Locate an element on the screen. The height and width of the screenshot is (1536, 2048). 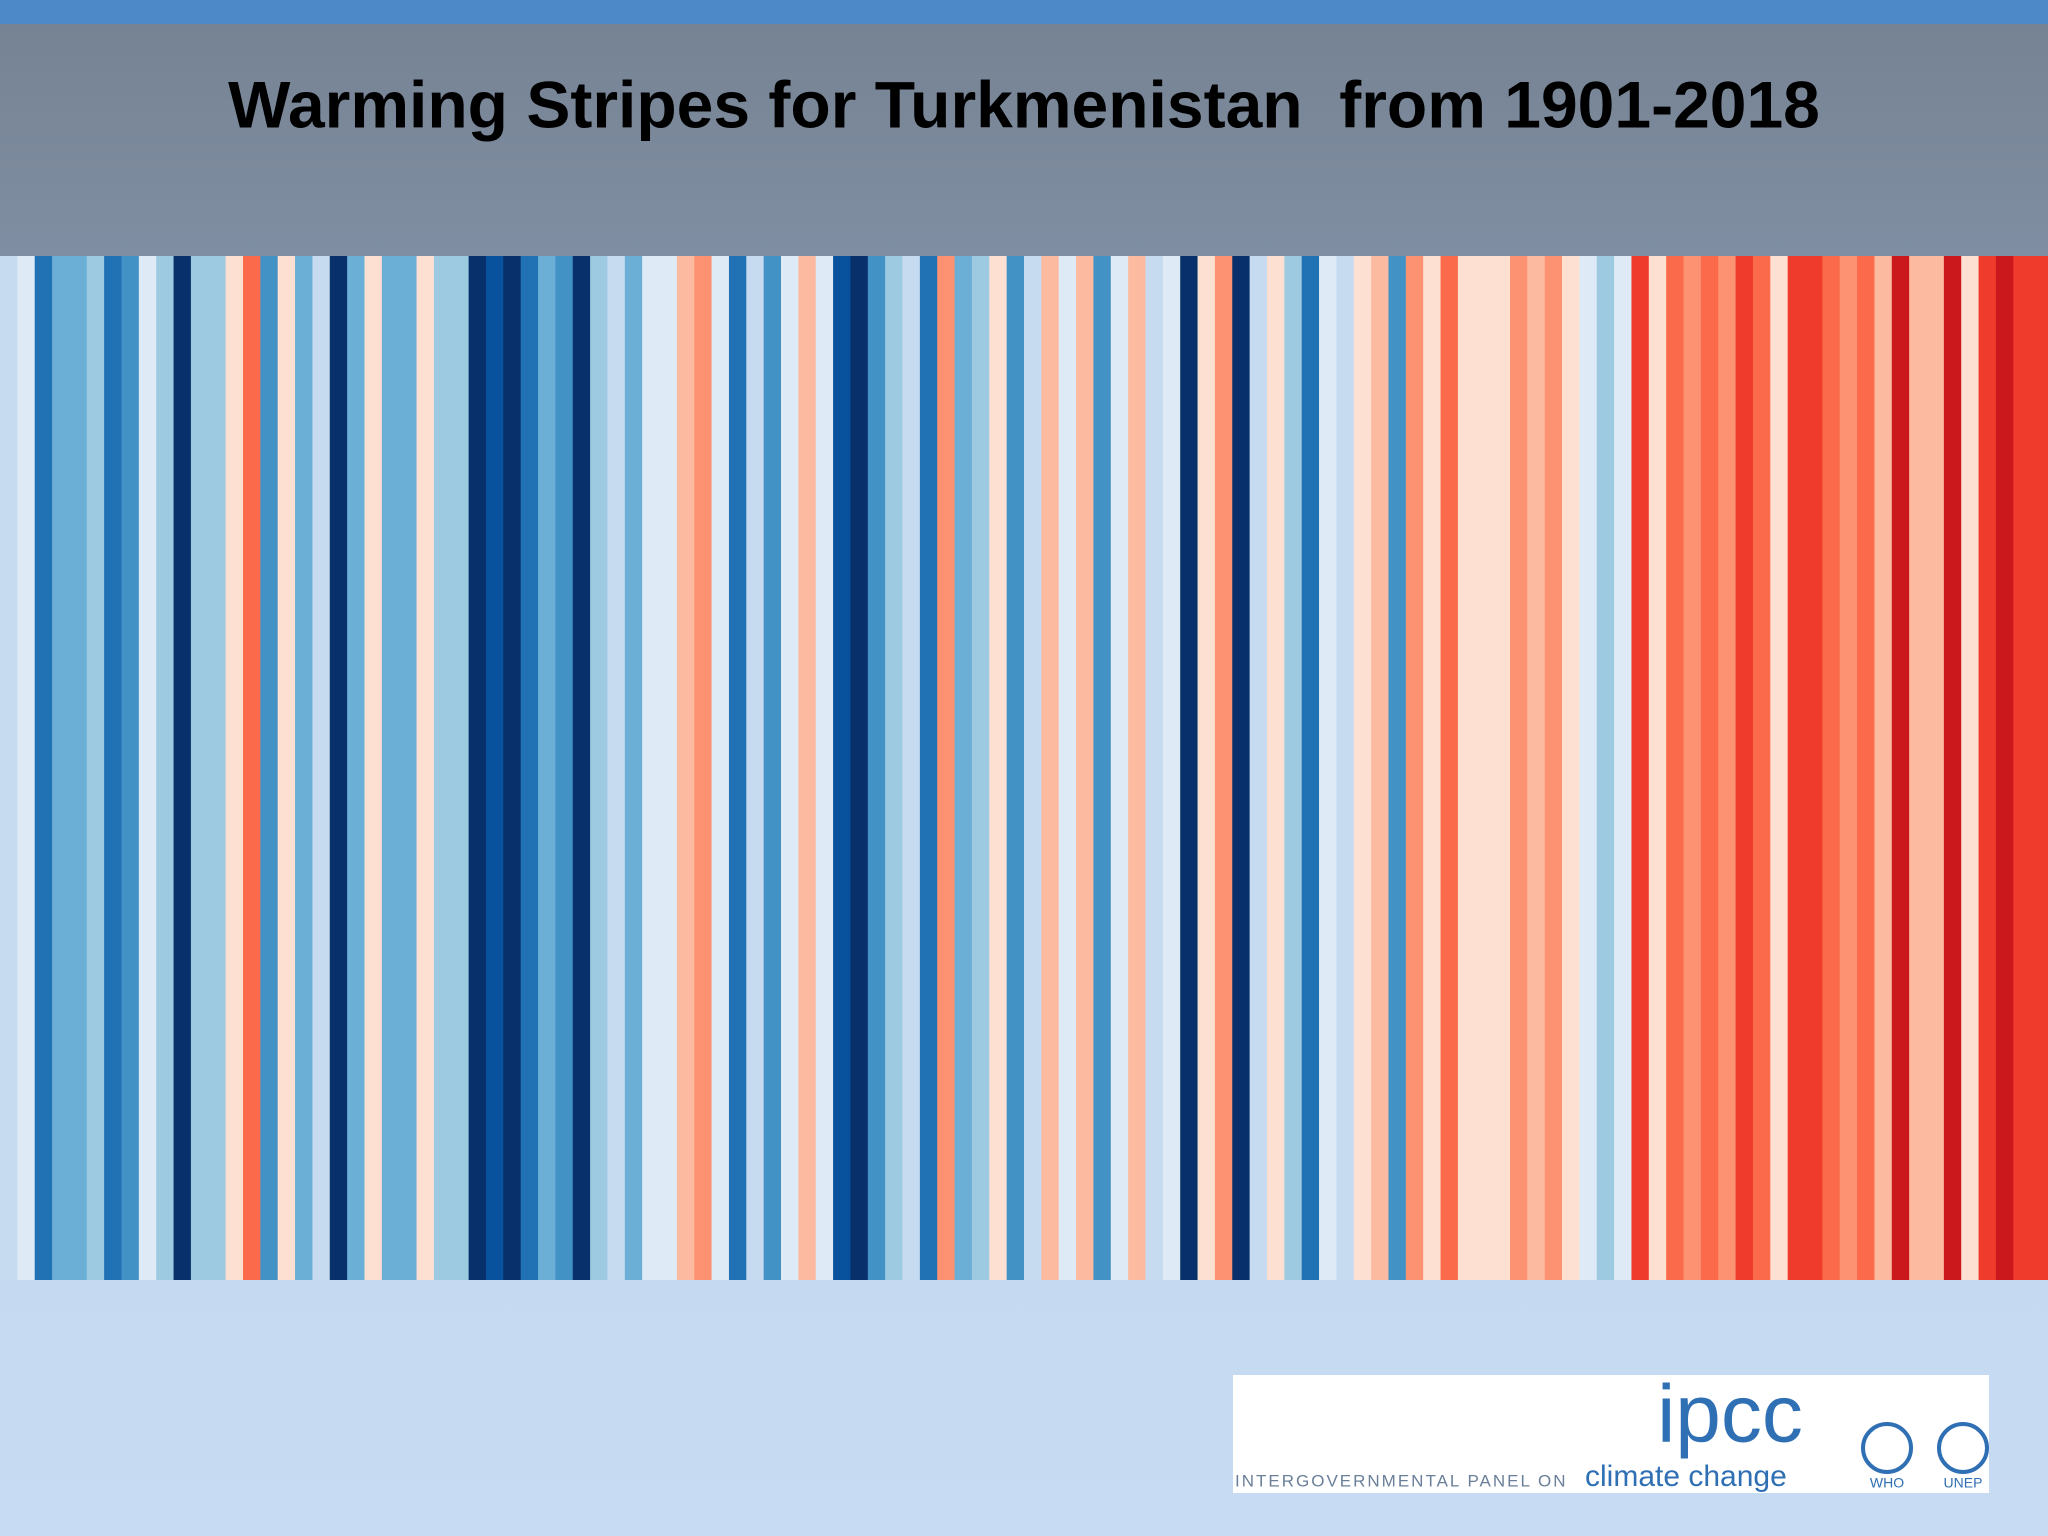
logo-tagline: INTERGOVERNMENTAL PANEL ON is located at coordinates (1401, 1480).